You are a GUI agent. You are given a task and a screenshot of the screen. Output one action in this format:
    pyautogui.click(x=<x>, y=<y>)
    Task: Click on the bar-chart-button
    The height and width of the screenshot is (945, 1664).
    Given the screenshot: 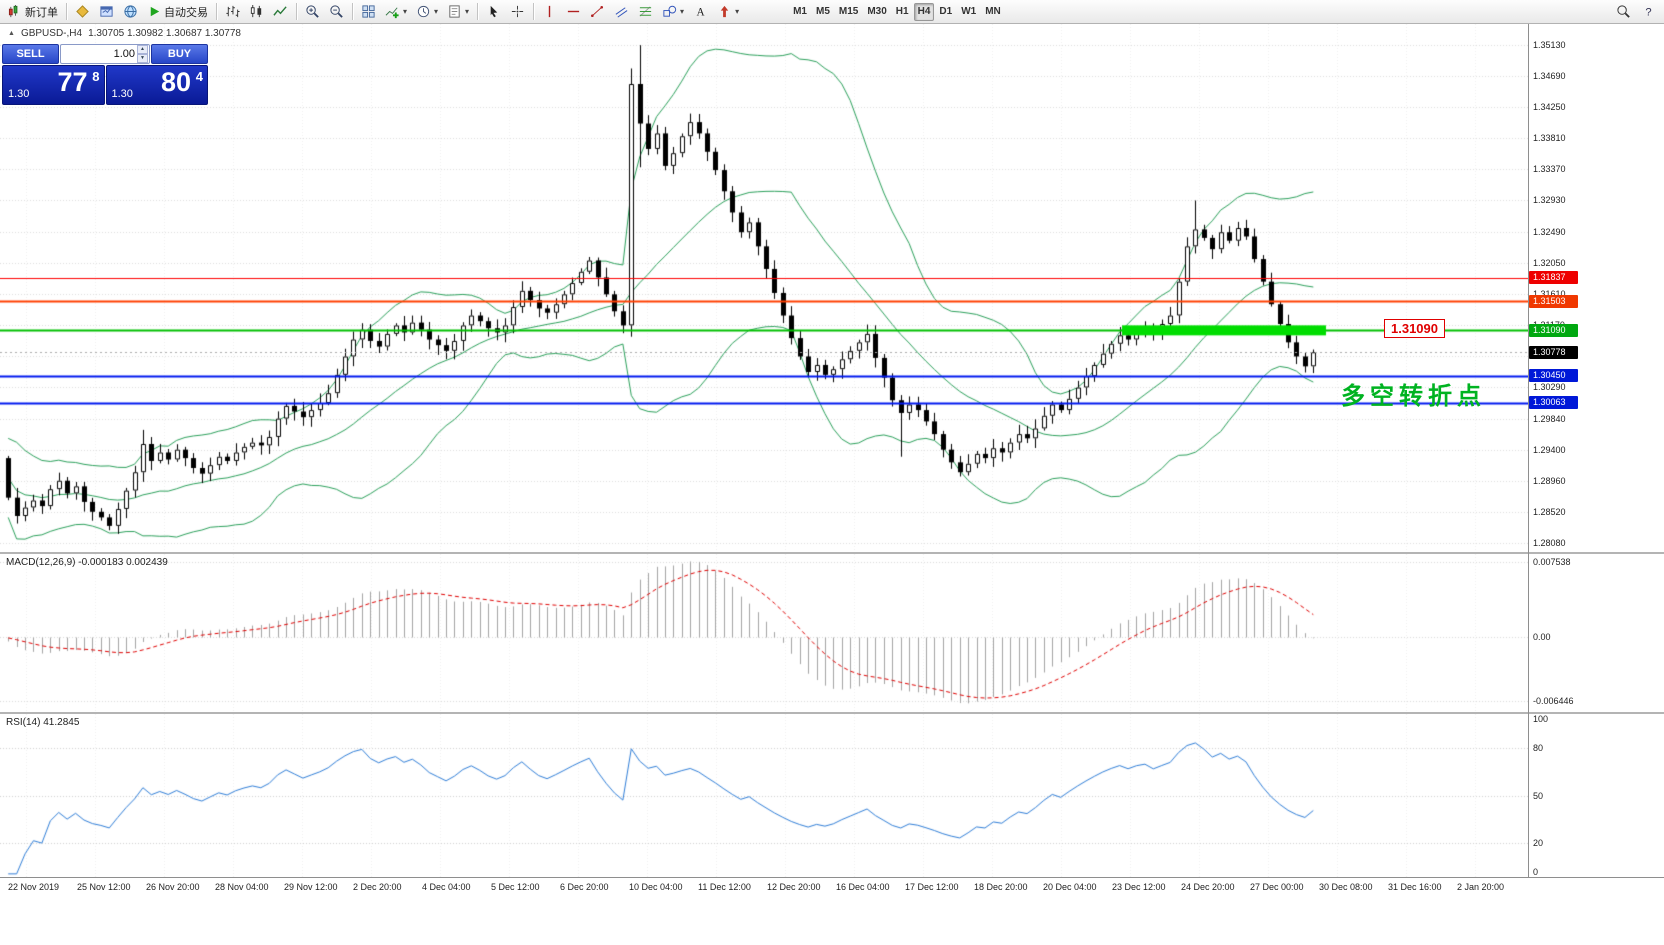 What is the action you would take?
    pyautogui.click(x=232, y=12)
    